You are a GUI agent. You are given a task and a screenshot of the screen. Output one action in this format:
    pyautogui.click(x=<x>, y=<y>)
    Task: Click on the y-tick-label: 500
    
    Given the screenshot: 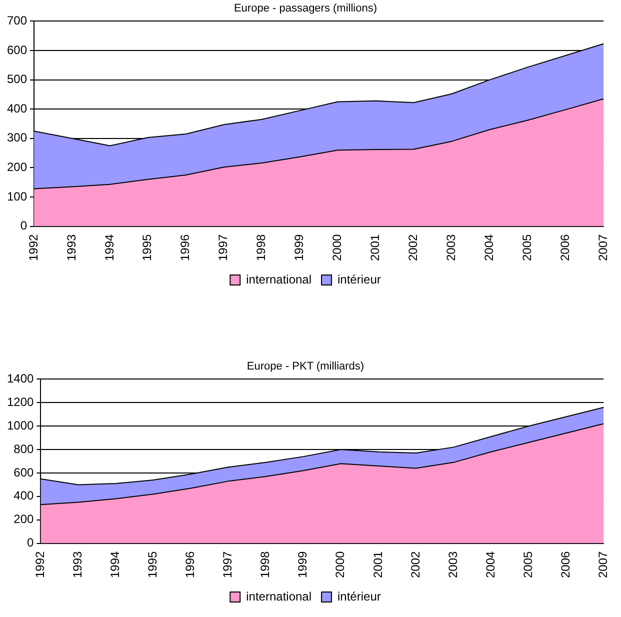 What is the action you would take?
    pyautogui.click(x=17, y=79)
    